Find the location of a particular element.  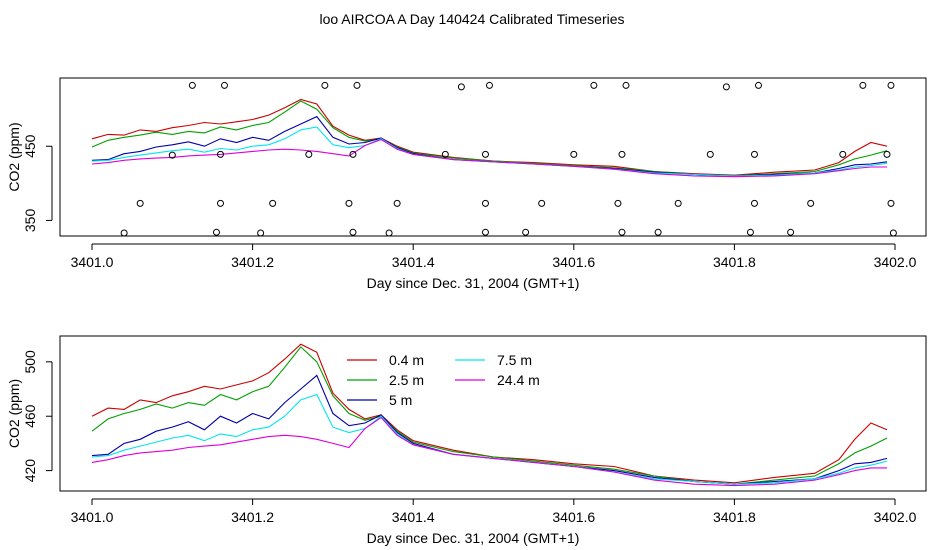

series-line-5-m is located at coordinates (489, 146).